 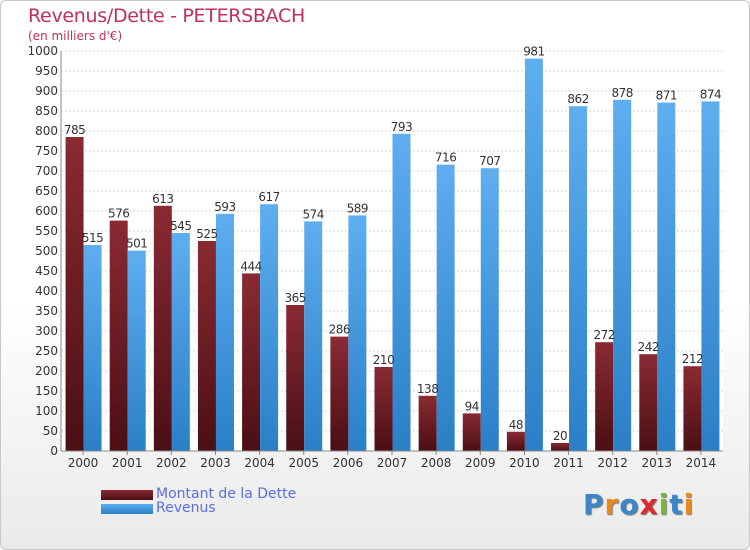 I want to click on data-label-debt: 576, so click(x=118, y=214).